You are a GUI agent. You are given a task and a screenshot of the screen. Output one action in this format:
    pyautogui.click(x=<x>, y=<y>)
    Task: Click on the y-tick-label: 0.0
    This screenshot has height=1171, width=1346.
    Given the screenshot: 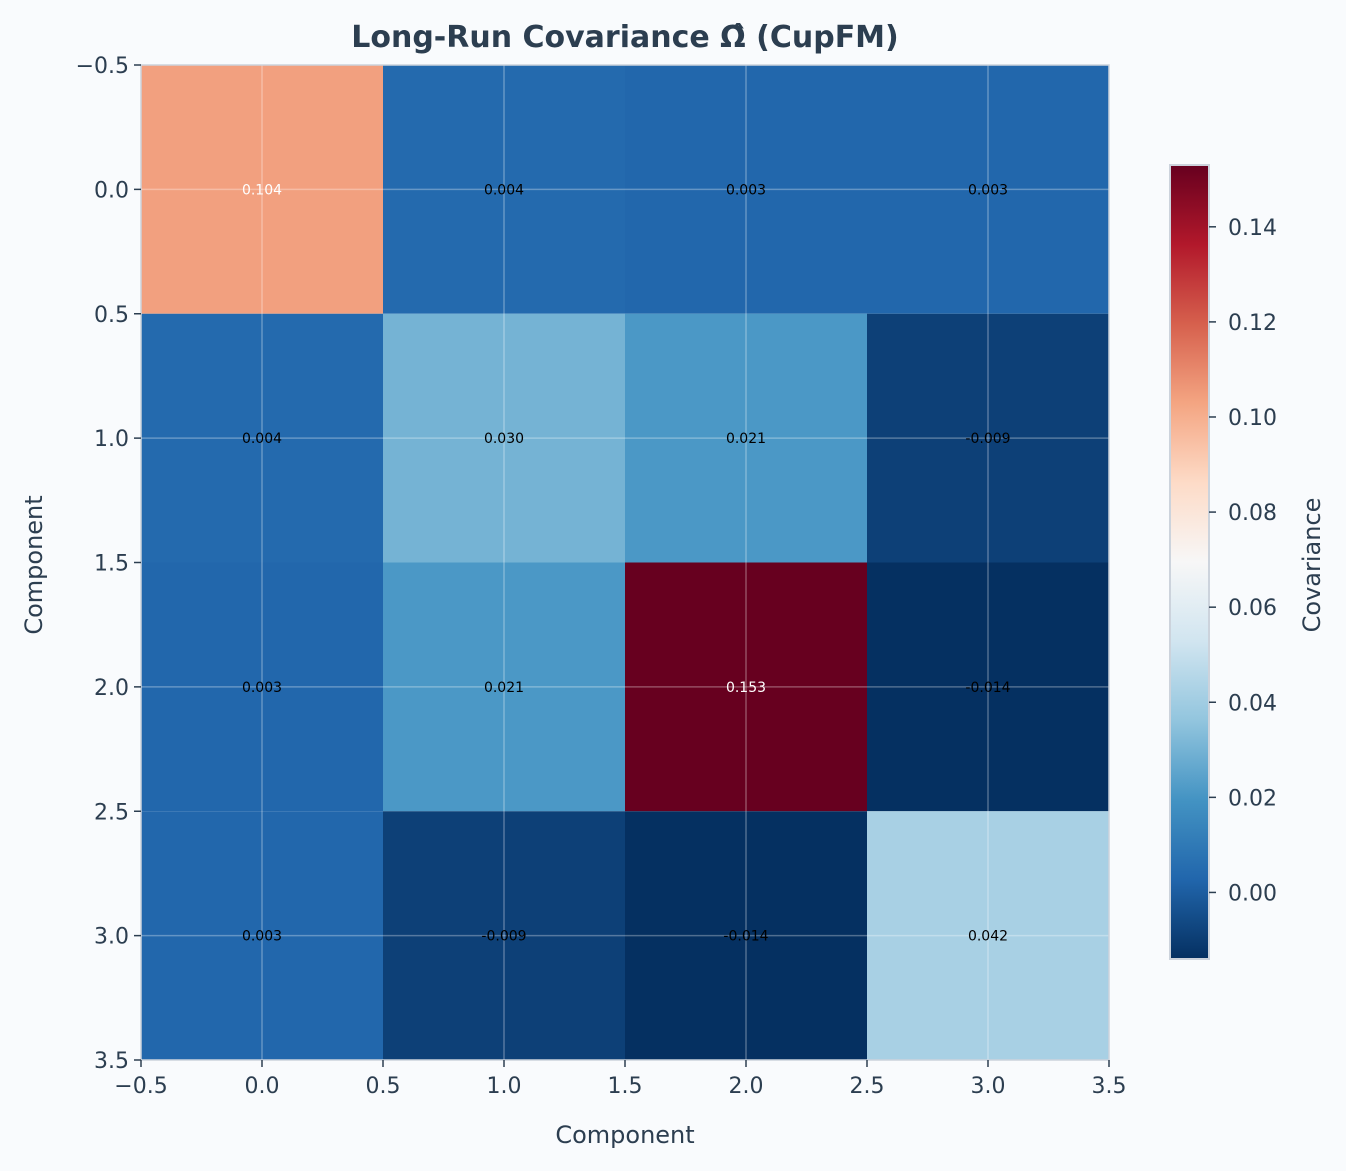 What is the action you would take?
    pyautogui.click(x=111, y=190)
    